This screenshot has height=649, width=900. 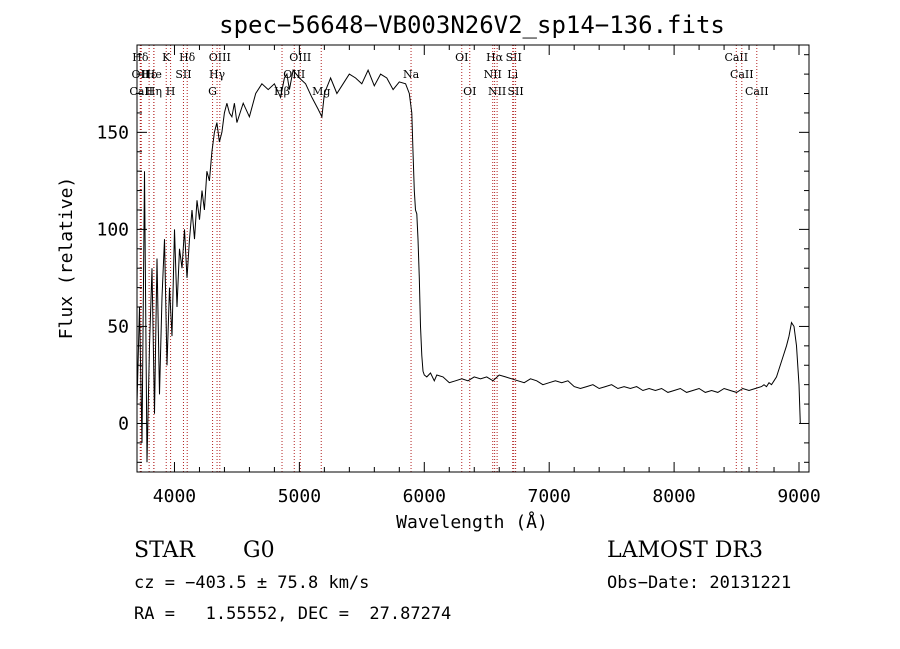 What do you see at coordinates (164, 550) in the screenshot?
I see `object-class: STAR` at bounding box center [164, 550].